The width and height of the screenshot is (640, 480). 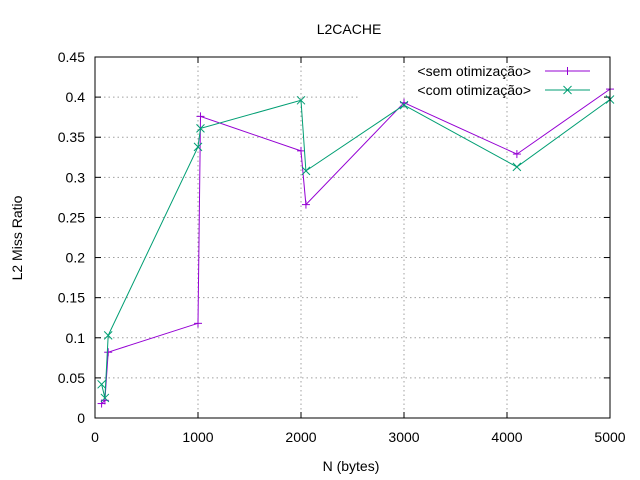 What do you see at coordinates (71, 378) in the screenshot?
I see `y-tick-label: 0.05` at bounding box center [71, 378].